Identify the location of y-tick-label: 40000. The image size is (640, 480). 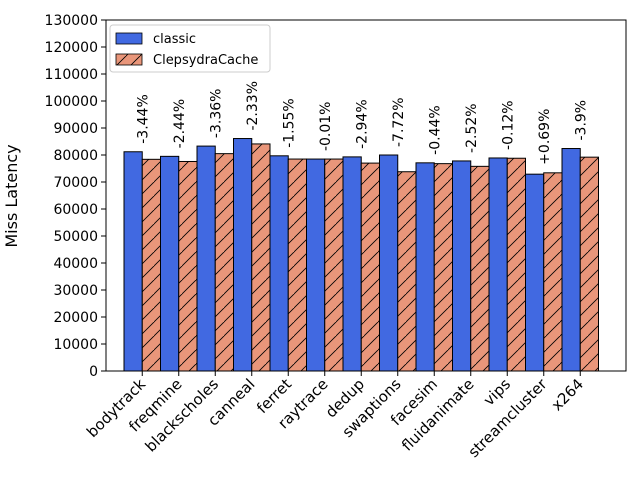
(75, 264).